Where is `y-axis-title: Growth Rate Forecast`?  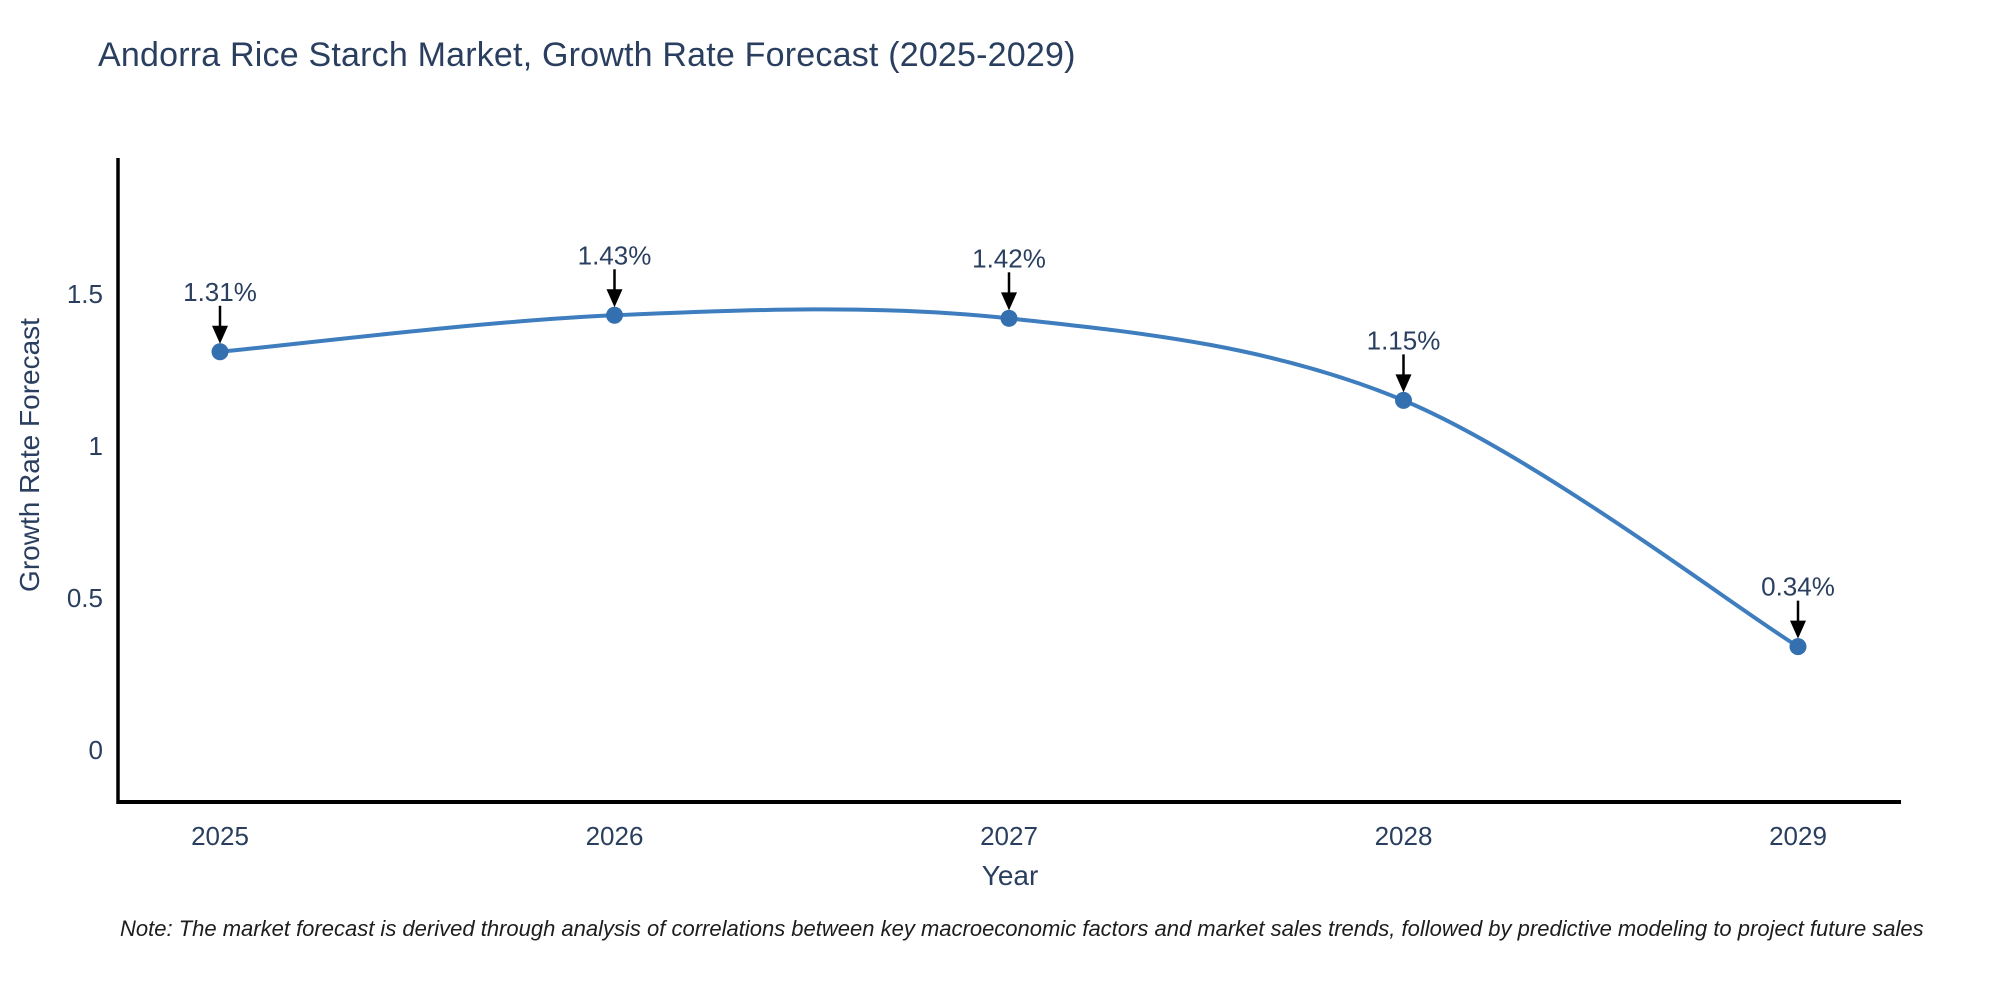
y-axis-title: Growth Rate Forecast is located at coordinates (29, 455).